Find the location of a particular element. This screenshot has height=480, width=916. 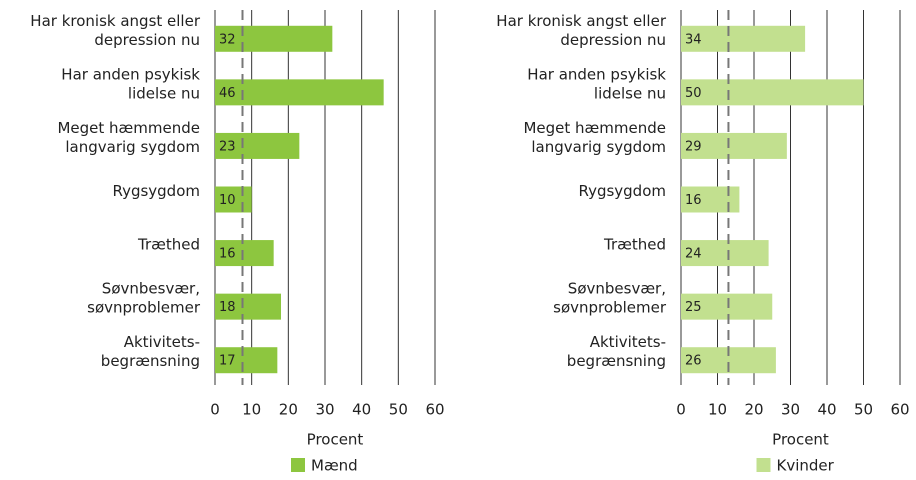

value-label: 32 is located at coordinates (227, 39).